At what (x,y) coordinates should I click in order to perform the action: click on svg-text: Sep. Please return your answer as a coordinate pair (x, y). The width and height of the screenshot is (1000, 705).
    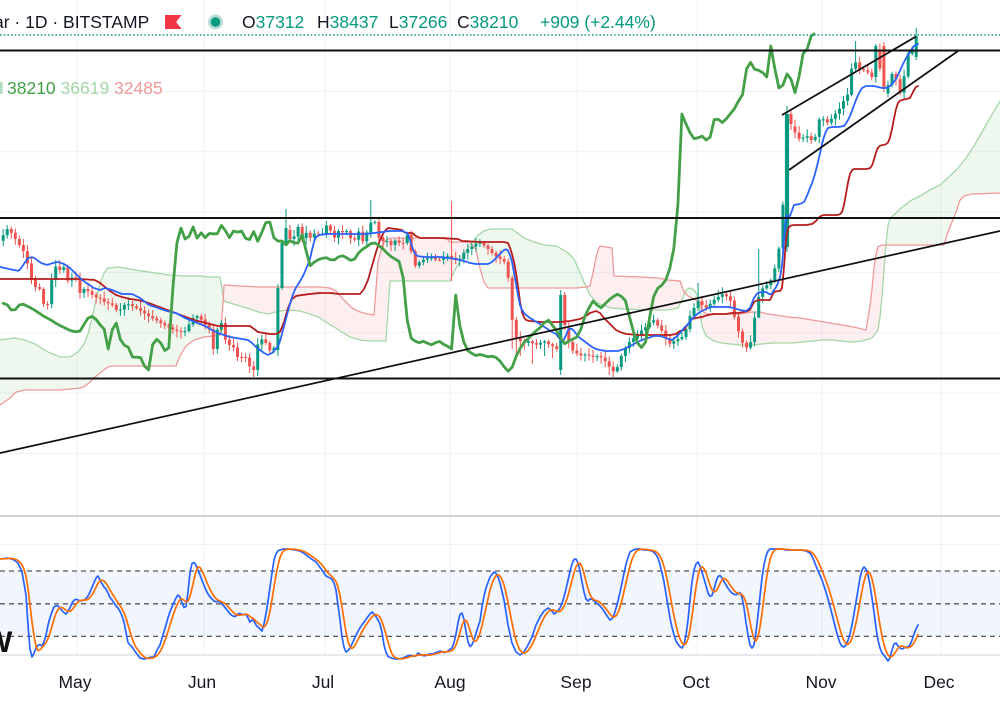
    Looking at the image, I should click on (575, 682).